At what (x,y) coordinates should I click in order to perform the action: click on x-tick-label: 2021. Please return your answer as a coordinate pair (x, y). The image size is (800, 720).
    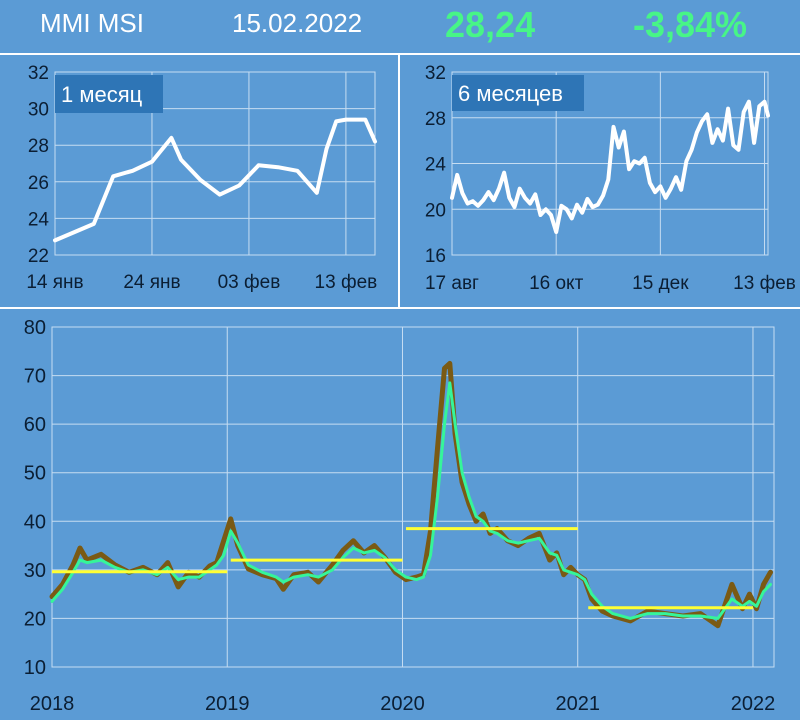
    Looking at the image, I should click on (577, 704).